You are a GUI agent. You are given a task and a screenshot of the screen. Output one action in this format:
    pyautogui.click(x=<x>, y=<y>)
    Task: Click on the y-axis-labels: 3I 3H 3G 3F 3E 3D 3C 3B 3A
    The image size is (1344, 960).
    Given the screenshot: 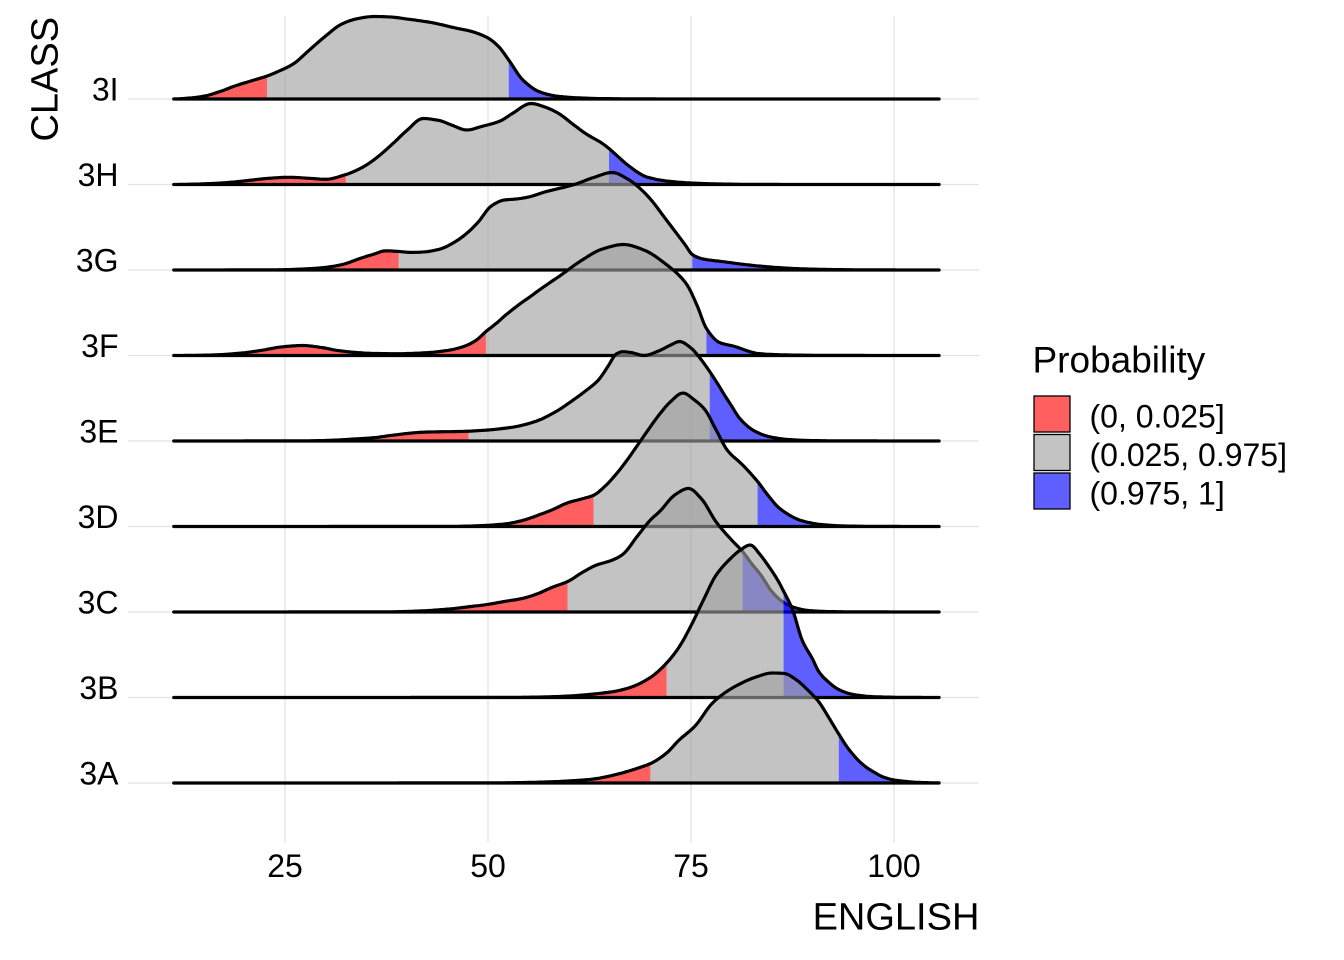 What is the action you would take?
    pyautogui.click(x=97, y=431)
    